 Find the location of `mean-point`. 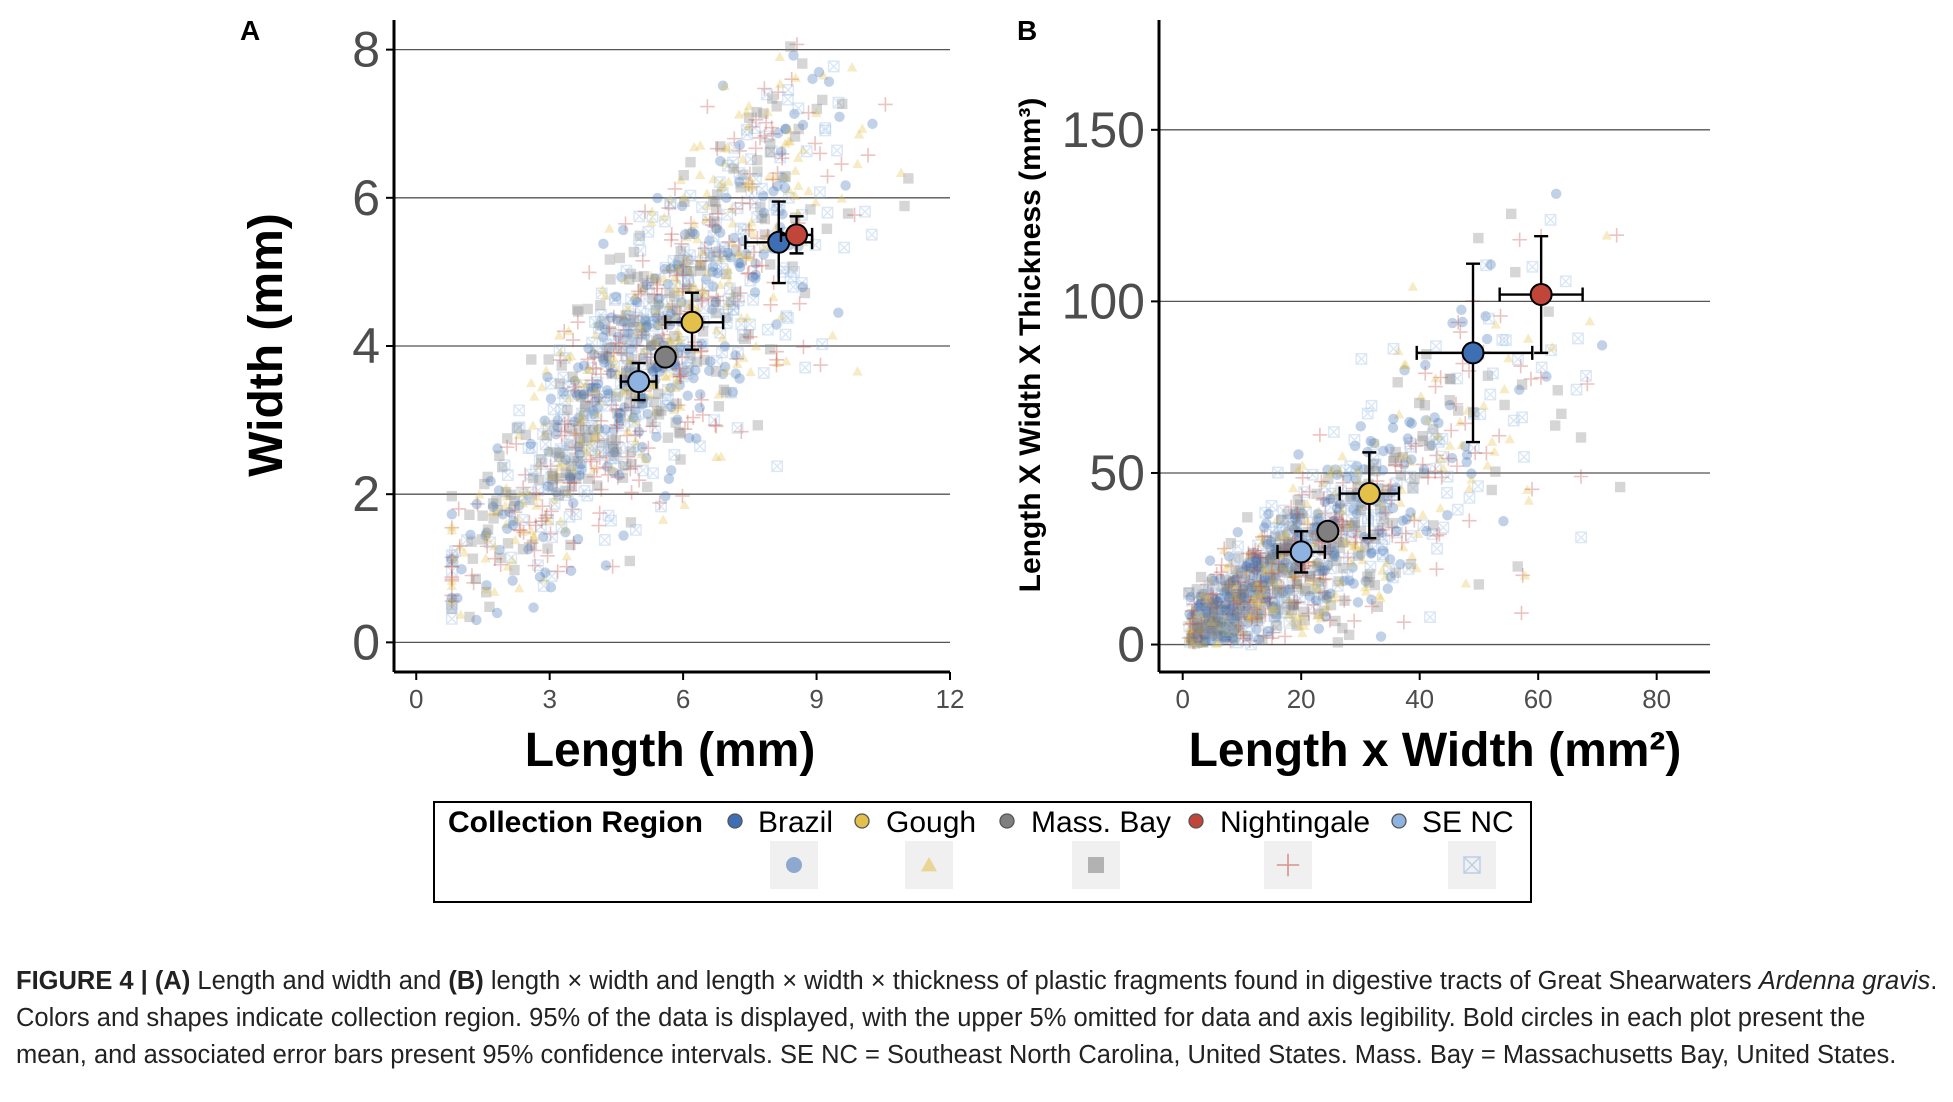

mean-point is located at coordinates (639, 382).